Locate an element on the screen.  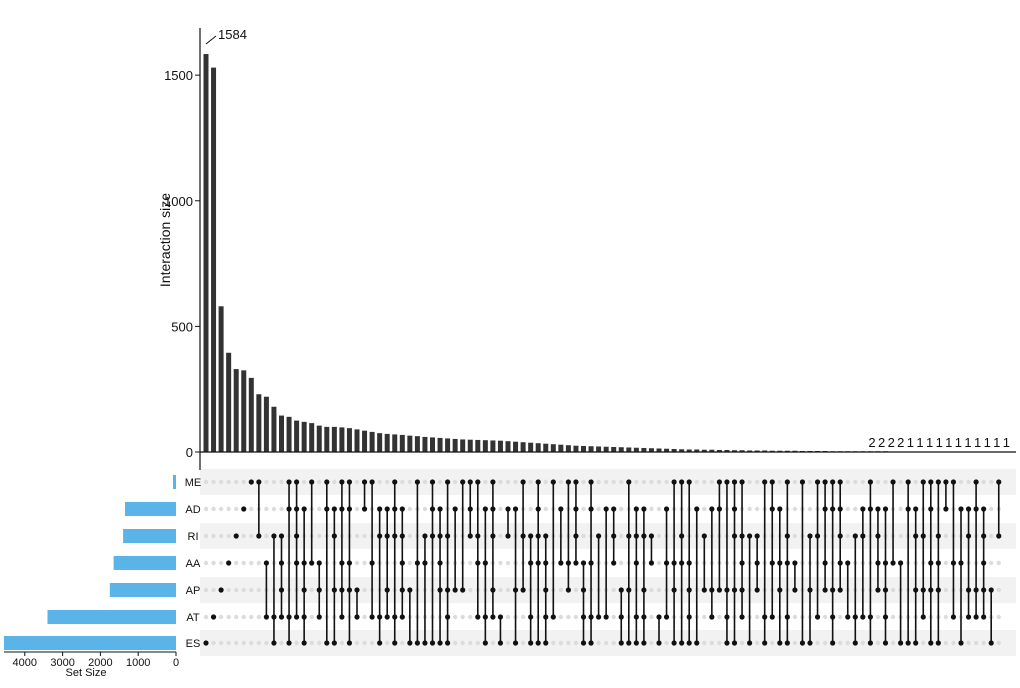
set-size-bar is located at coordinates (90, 643).